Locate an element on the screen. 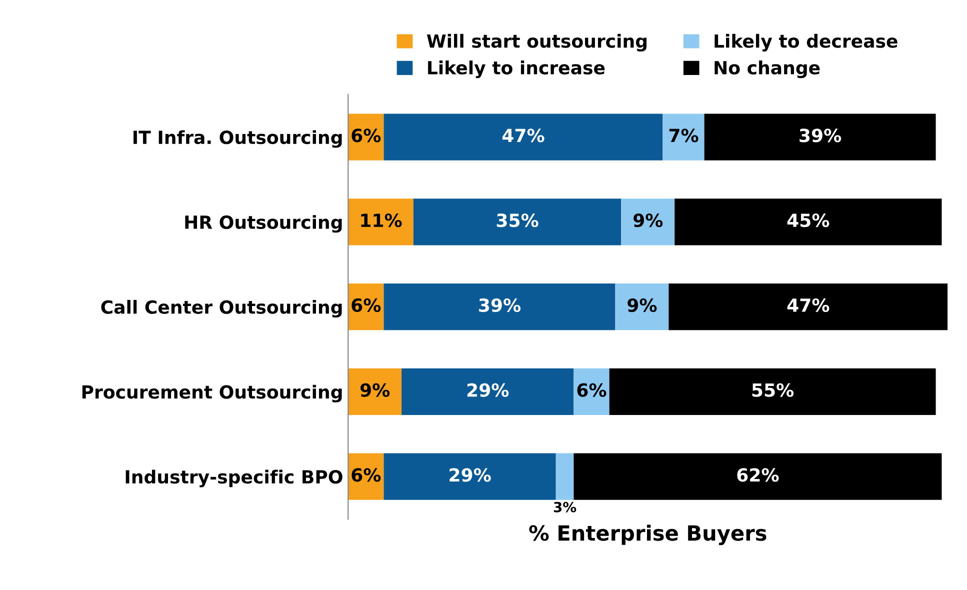  data-label: 7% is located at coordinates (683, 135).